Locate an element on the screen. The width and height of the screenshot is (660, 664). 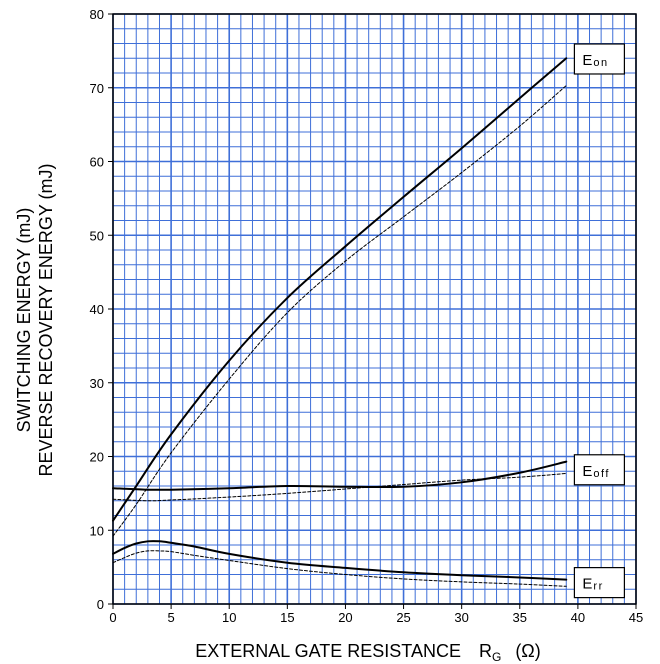
y-tick-label: 20 is located at coordinates (97, 457).